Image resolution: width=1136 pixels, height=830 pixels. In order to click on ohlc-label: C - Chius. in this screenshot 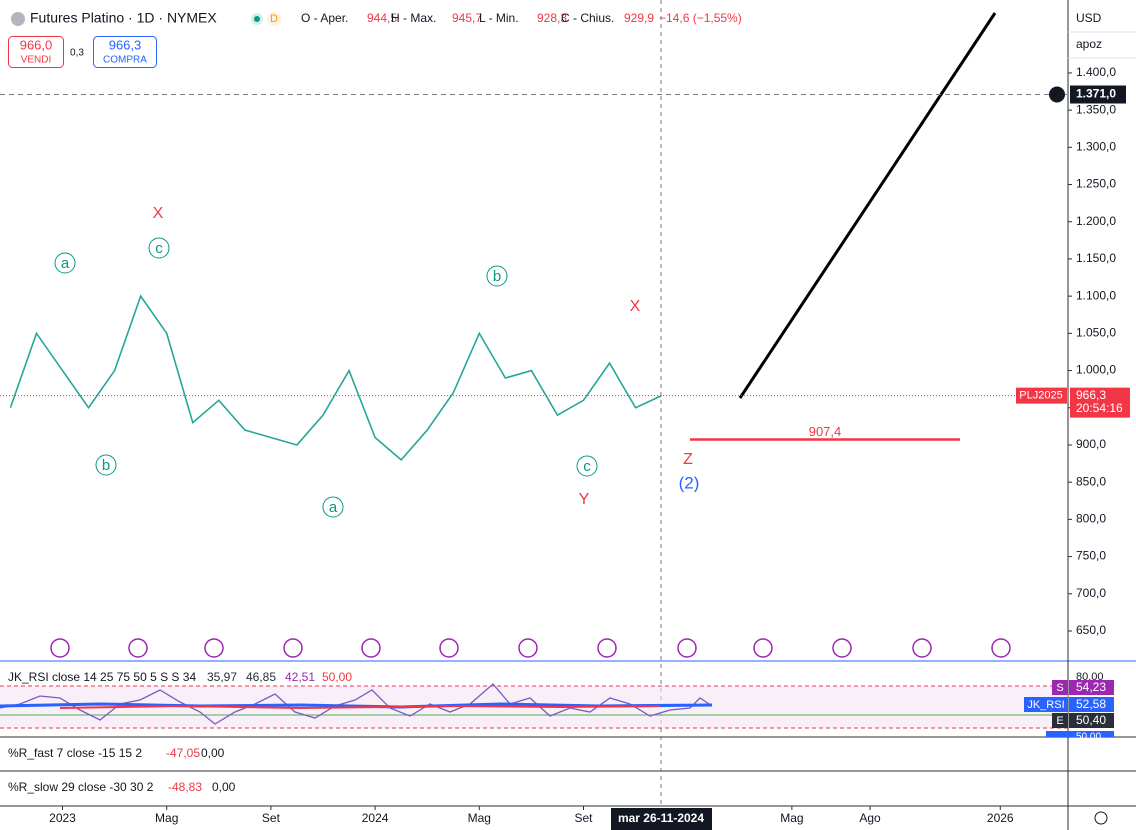, I will do `click(587, 18)`.